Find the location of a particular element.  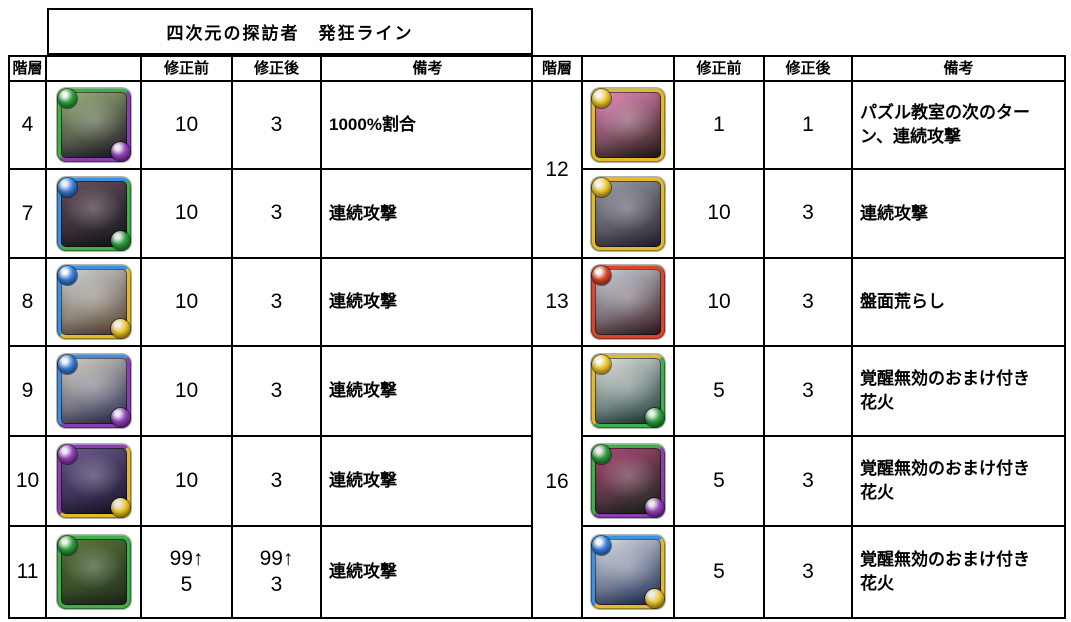

notes-cell: 盤面荒らし is located at coordinates (958, 302).